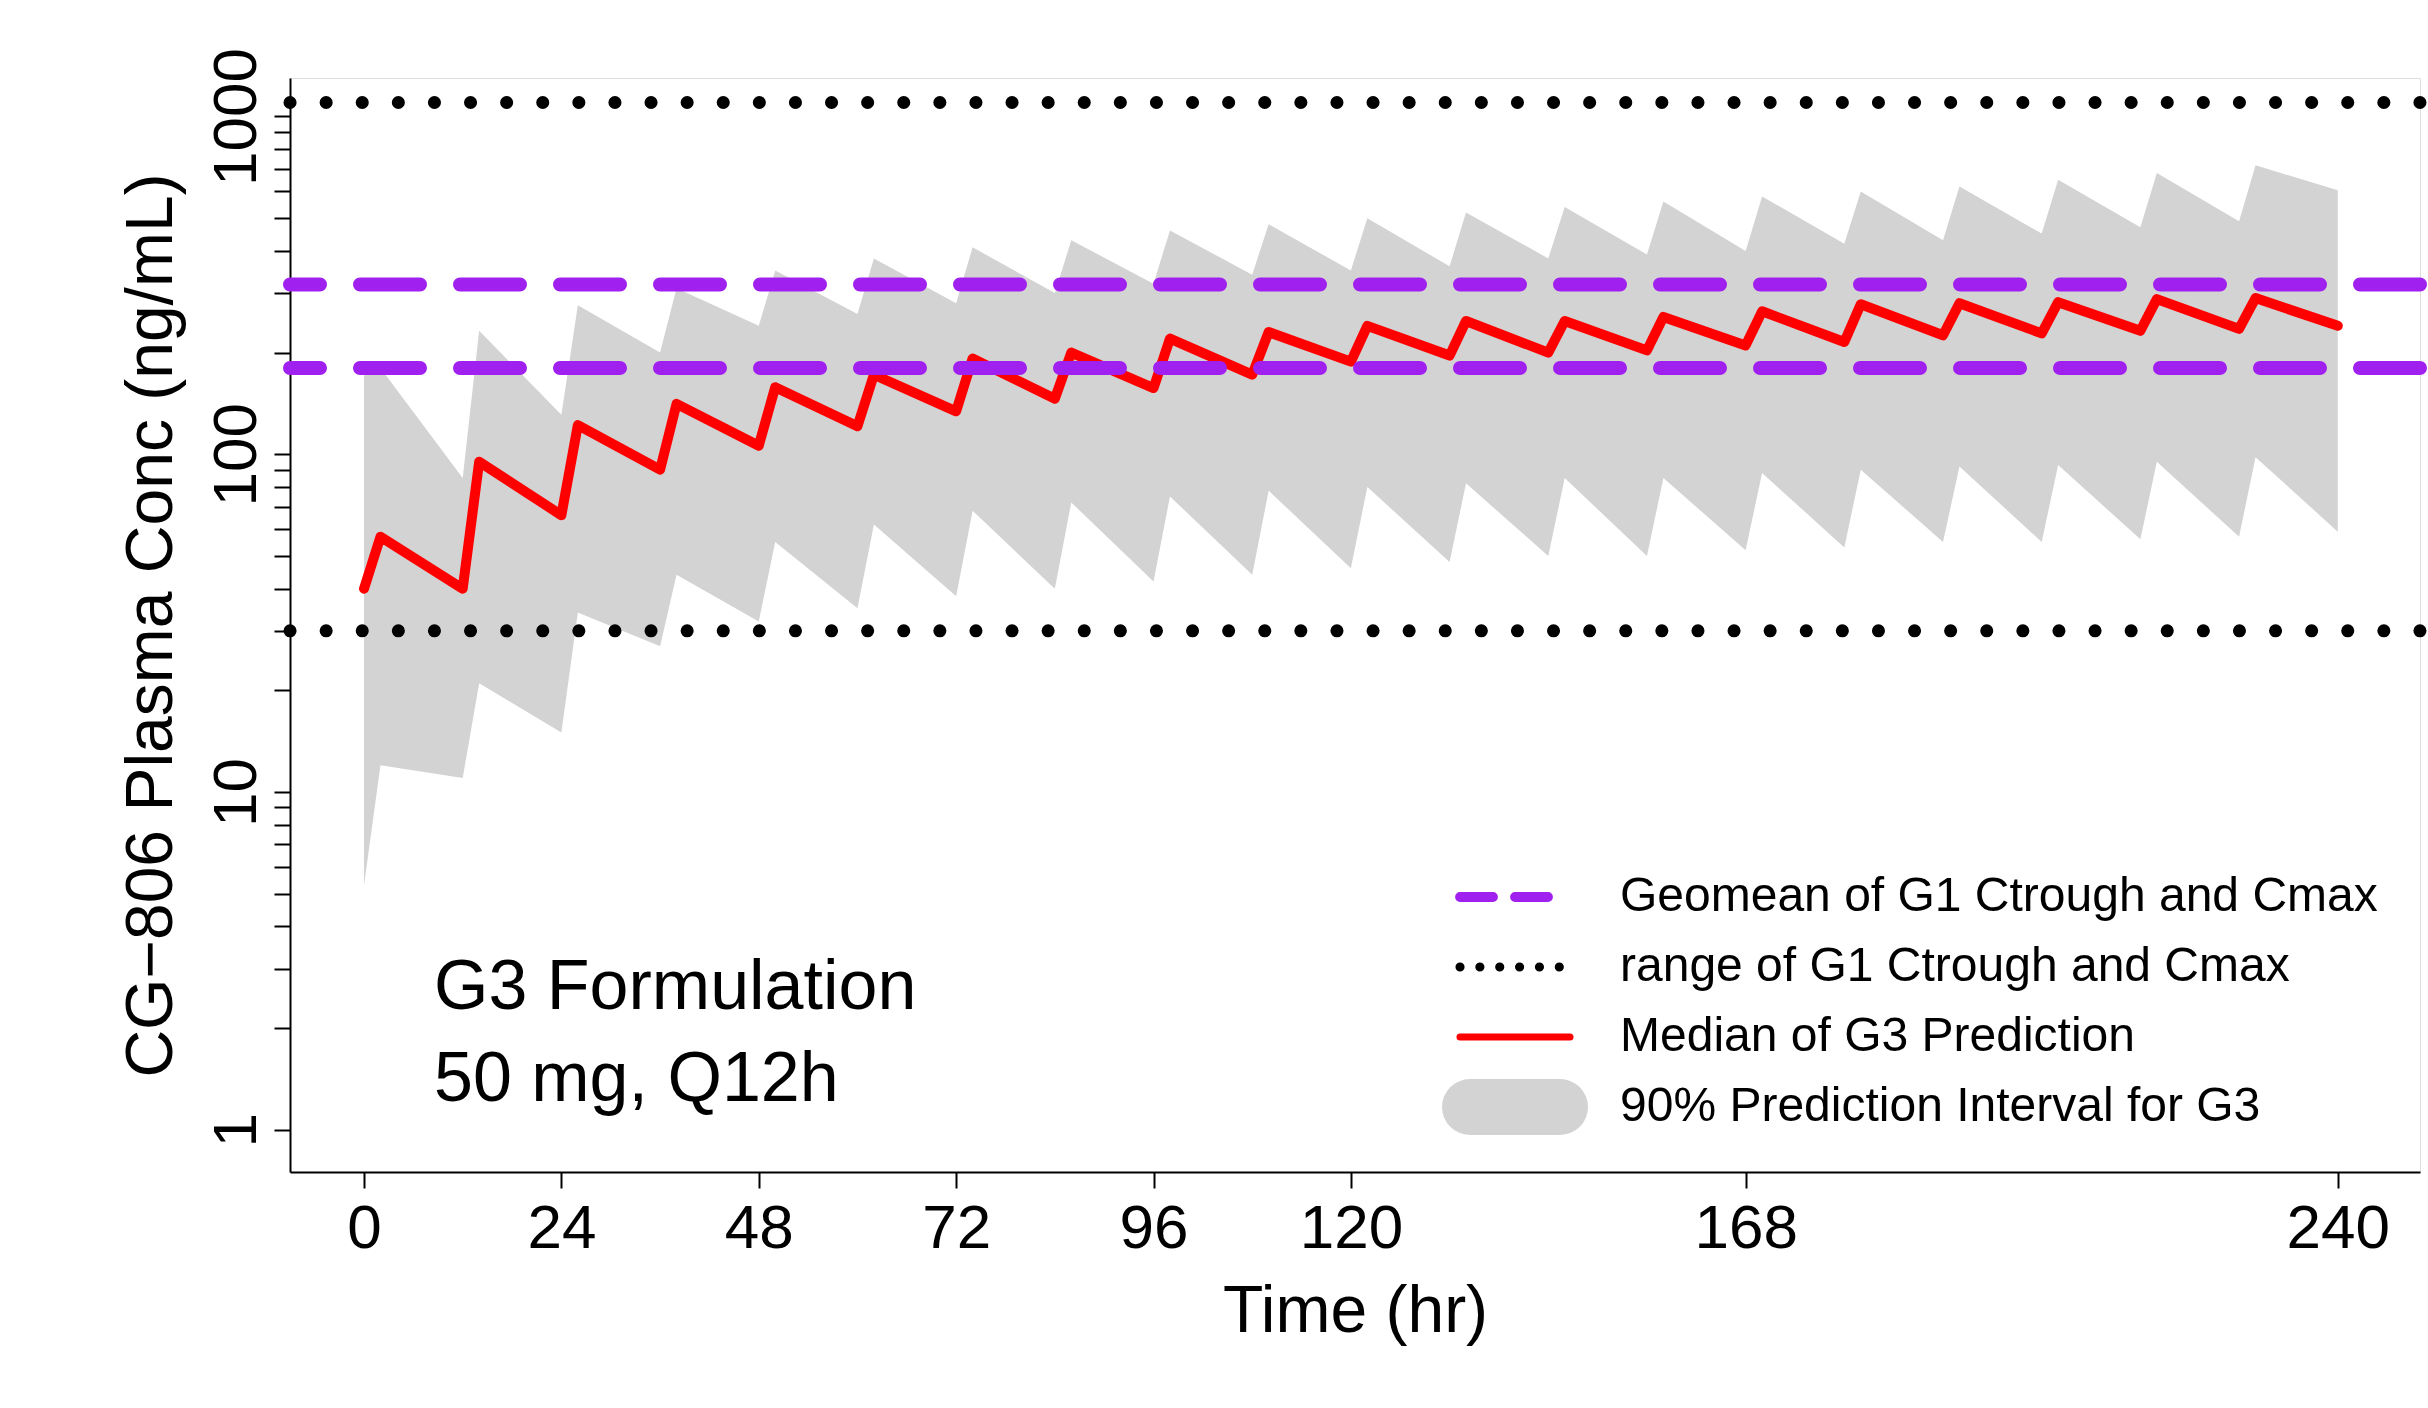 The width and height of the screenshot is (2428, 1408). Describe the element at coordinates (234, 793) in the screenshot. I see `y-tick-label: 10` at that location.